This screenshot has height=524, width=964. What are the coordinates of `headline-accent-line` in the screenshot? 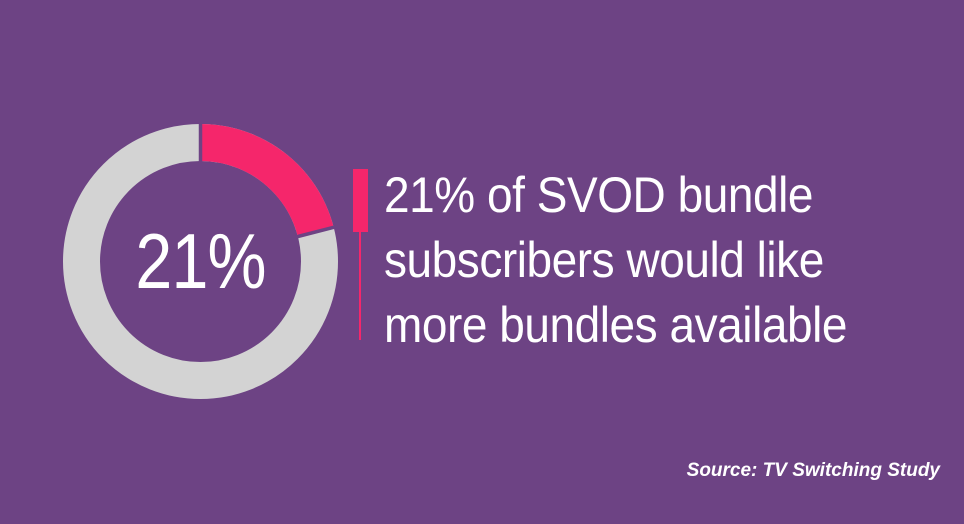 It's located at (360, 286).